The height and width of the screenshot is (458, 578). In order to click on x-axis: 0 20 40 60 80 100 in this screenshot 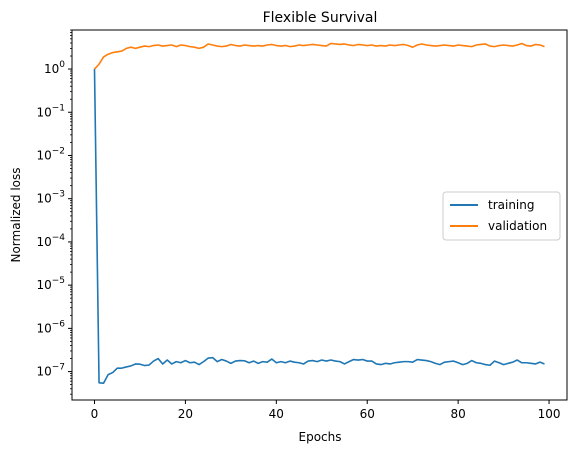, I will do `click(326, 410)`.